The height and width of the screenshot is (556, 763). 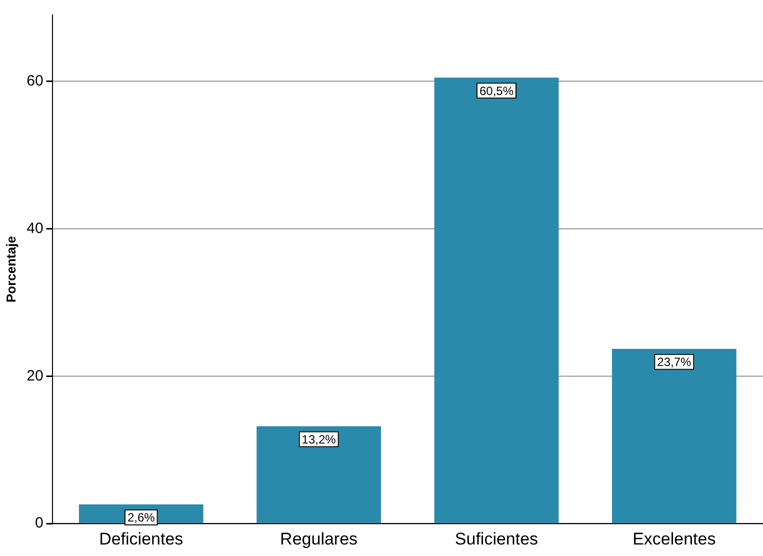 What do you see at coordinates (674, 362) in the screenshot?
I see `data-label: 23,7%` at bounding box center [674, 362].